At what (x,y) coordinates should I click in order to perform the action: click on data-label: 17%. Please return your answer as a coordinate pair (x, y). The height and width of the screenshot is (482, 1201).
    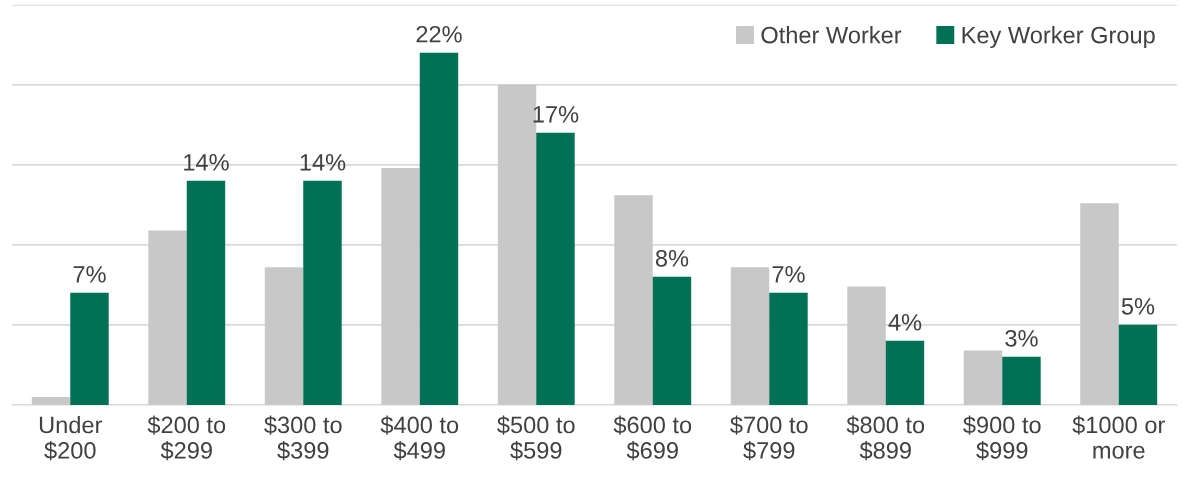
    Looking at the image, I should click on (556, 114).